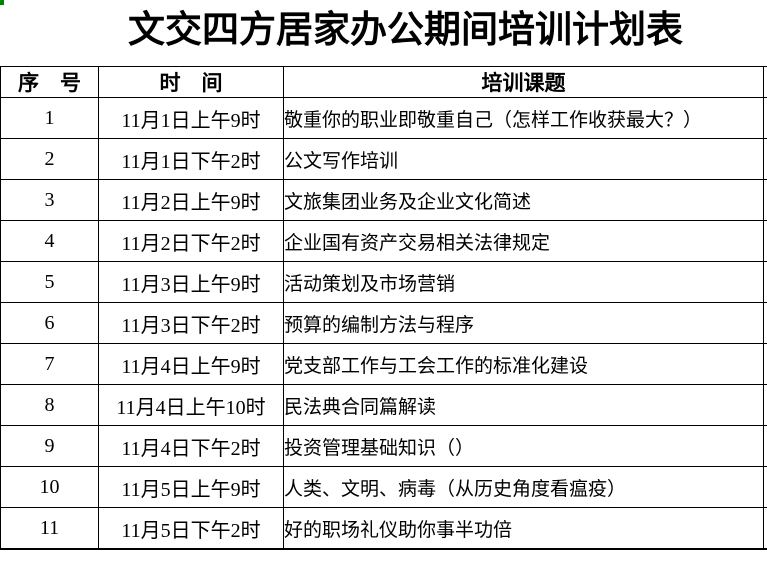 This screenshot has width=767, height=562. Describe the element at coordinates (523, 82) in the screenshot. I see `header-training-topic: 培训课题` at that location.